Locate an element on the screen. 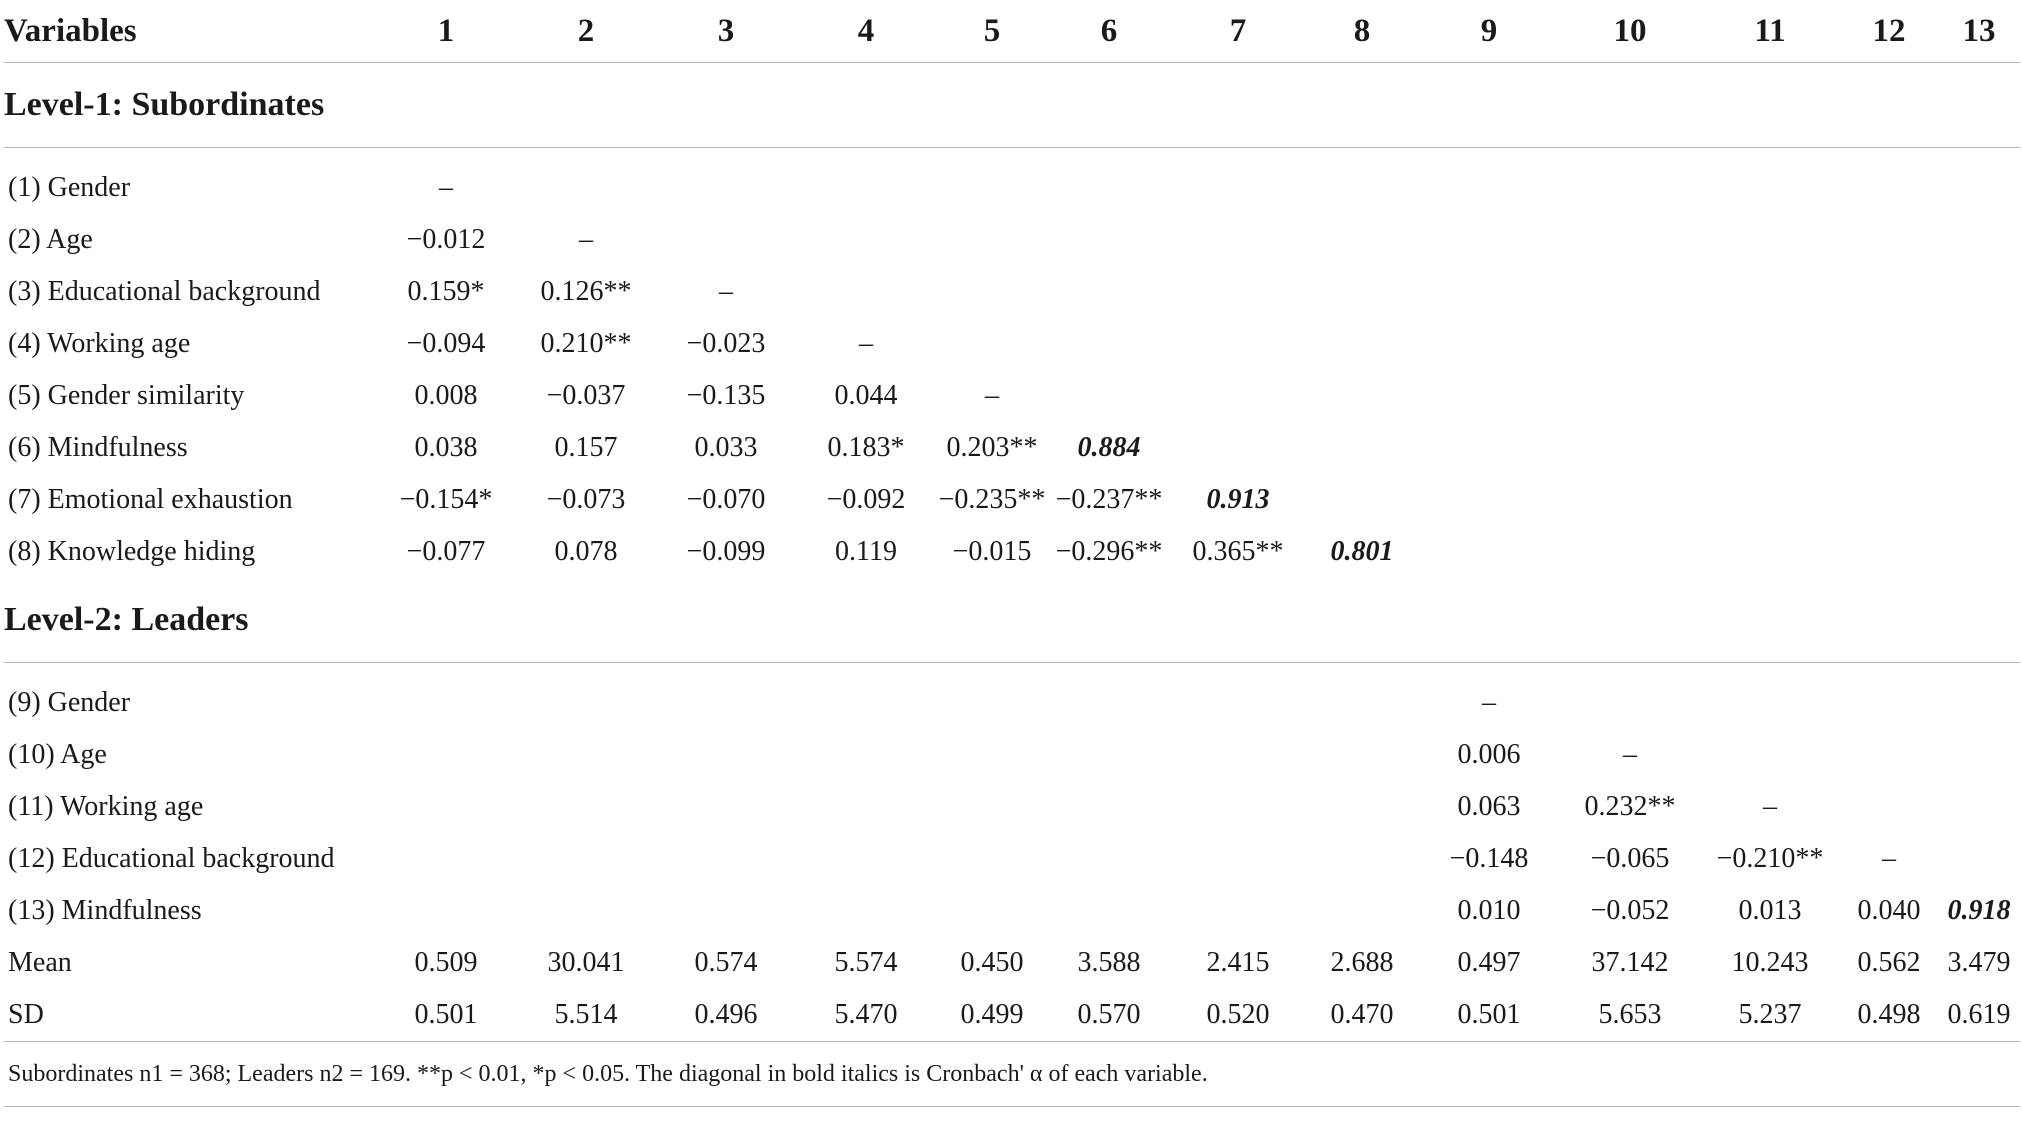 This screenshot has width=2022, height=1130. table-cell: 3.479 is located at coordinates (1979, 962).